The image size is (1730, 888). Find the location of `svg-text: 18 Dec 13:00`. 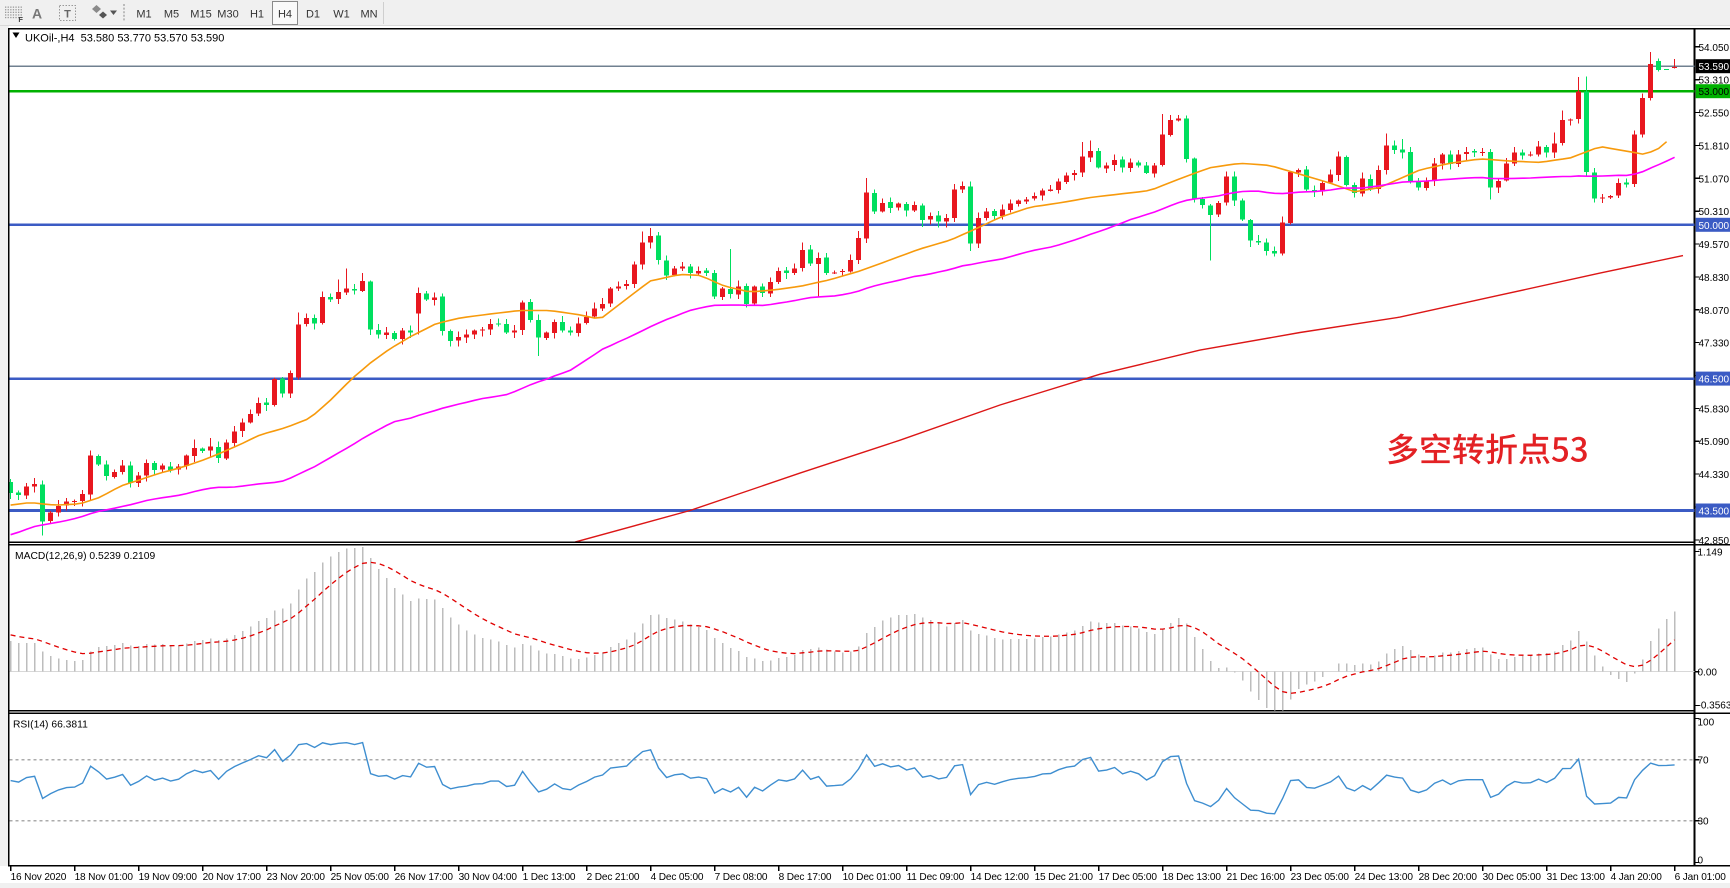

svg-text: 18 Dec 13:00 is located at coordinates (1192, 877).